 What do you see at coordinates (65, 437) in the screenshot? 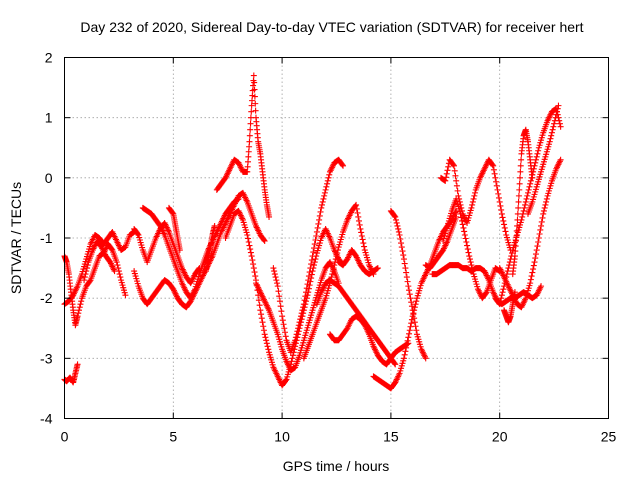
I see `x-tick-label: 0` at bounding box center [65, 437].